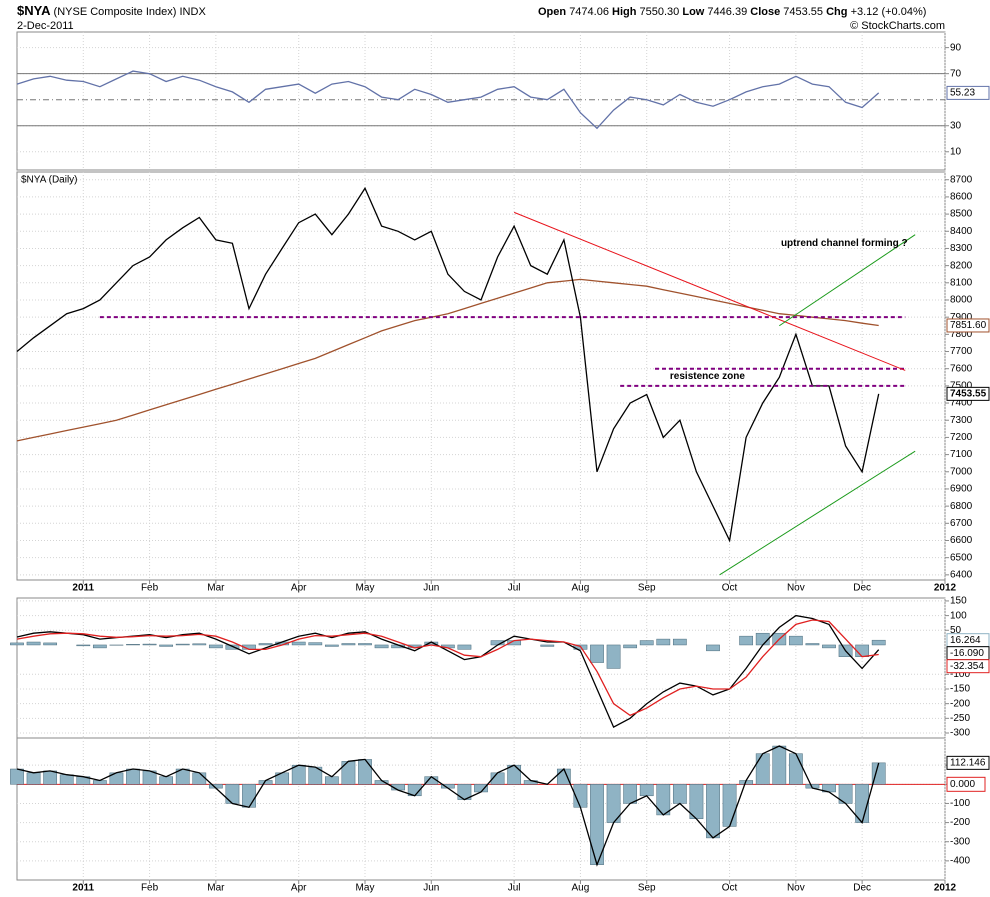 Image resolution: width=990 pixels, height=897 pixels. I want to click on last-value-label: 7453.55, so click(968, 393).